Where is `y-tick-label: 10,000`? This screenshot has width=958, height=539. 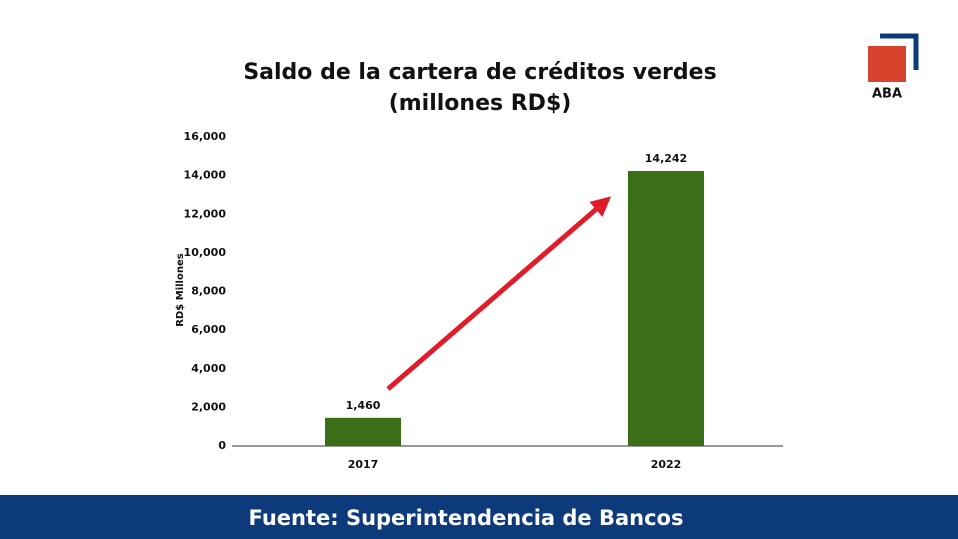
y-tick-label: 10,000 is located at coordinates (205, 252).